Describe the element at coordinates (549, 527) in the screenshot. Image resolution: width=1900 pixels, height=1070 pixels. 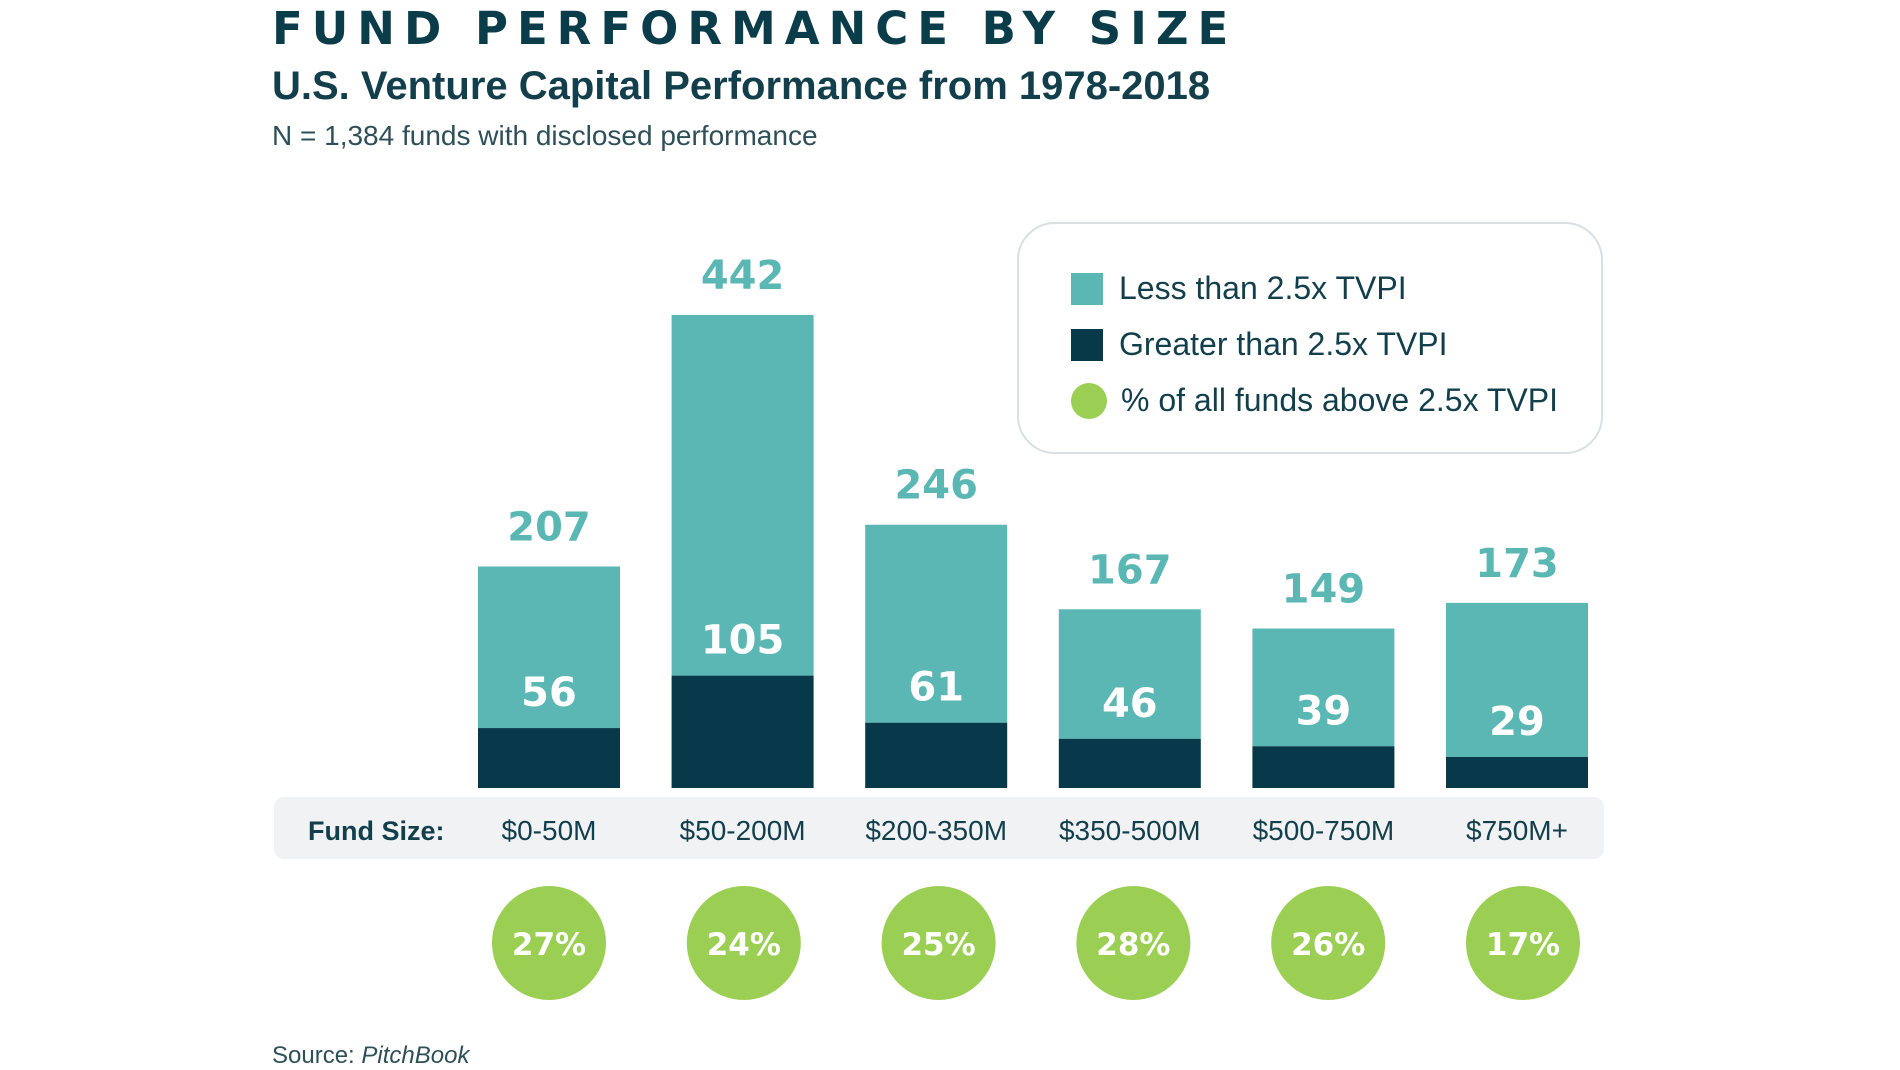
I see `bar-total-label: 207` at that location.